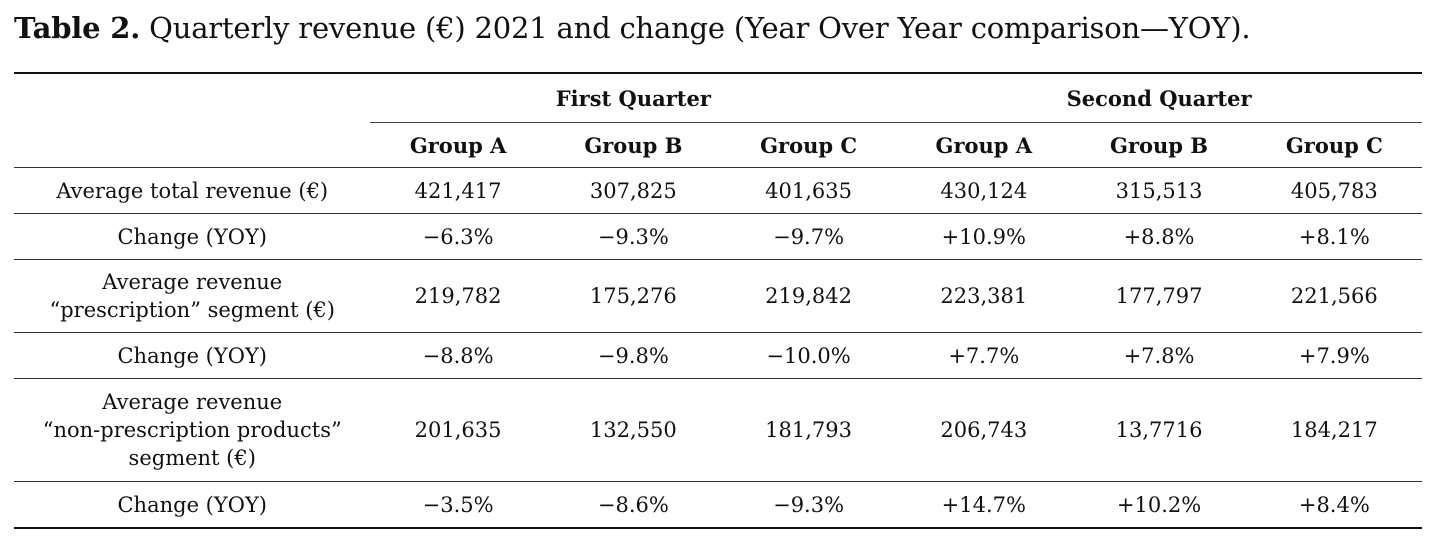  What do you see at coordinates (1334, 505) in the screenshot?
I see `table-cell: +8.4%` at bounding box center [1334, 505].